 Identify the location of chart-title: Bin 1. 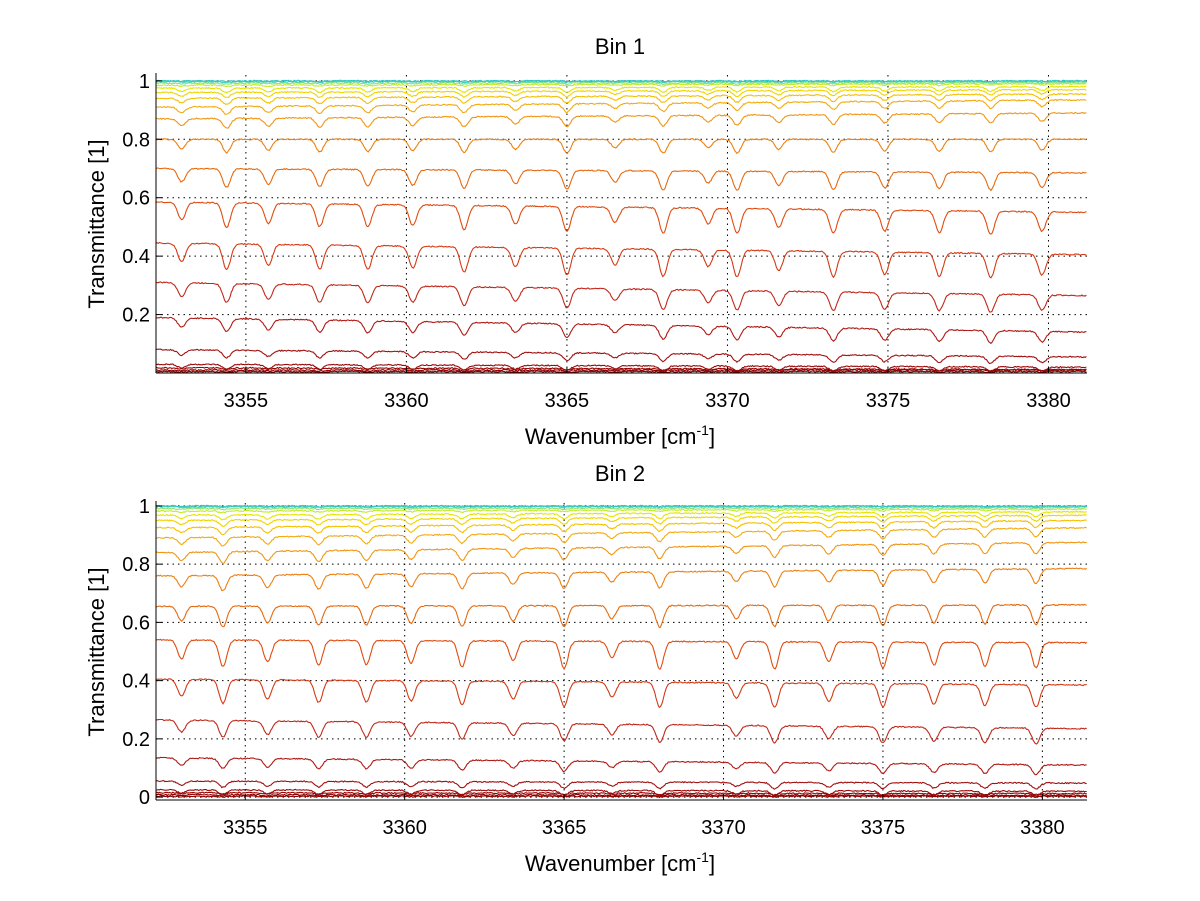
(620, 46).